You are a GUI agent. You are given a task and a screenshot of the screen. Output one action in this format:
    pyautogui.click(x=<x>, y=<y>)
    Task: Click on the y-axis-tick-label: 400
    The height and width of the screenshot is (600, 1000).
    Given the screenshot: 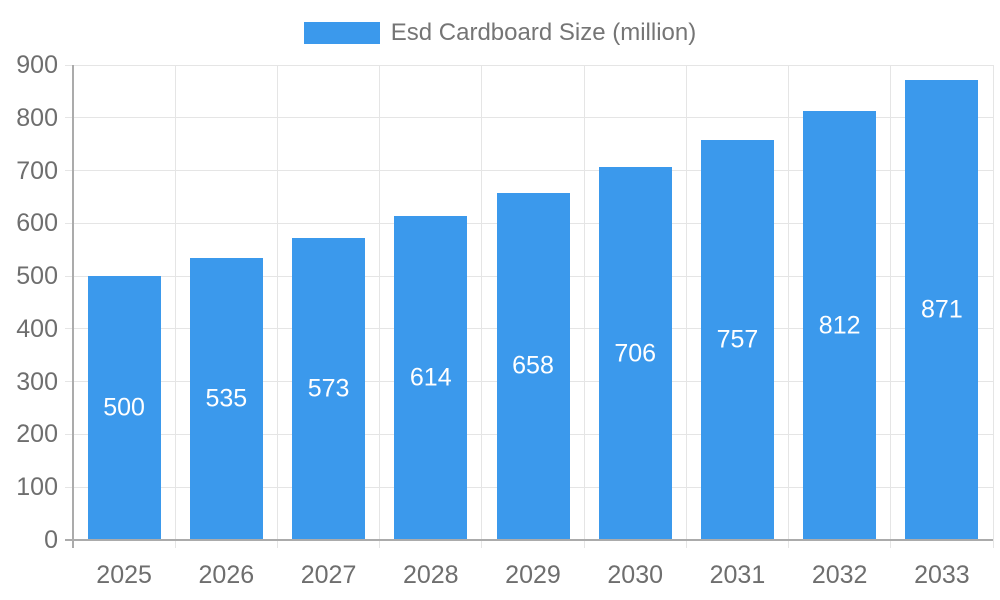 What is the action you would take?
    pyautogui.click(x=37, y=328)
    